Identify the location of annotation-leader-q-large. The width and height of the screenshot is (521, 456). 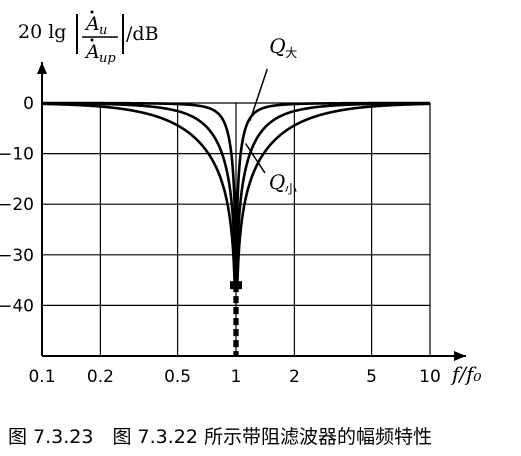
(258, 94).